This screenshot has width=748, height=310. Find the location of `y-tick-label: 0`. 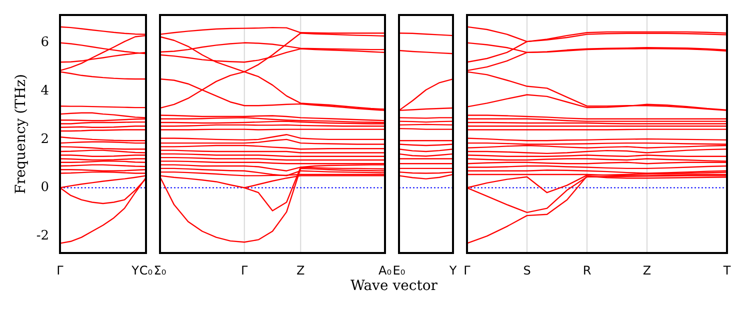

y-tick-label: 0 is located at coordinates (44, 188).